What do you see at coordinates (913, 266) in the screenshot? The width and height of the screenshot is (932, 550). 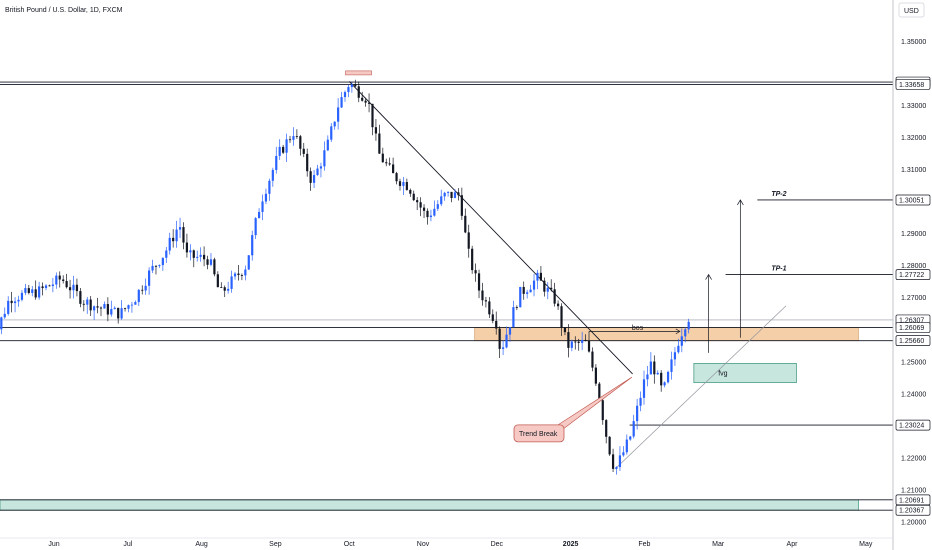 I see `price-tick-label: 1.28000` at bounding box center [913, 266].